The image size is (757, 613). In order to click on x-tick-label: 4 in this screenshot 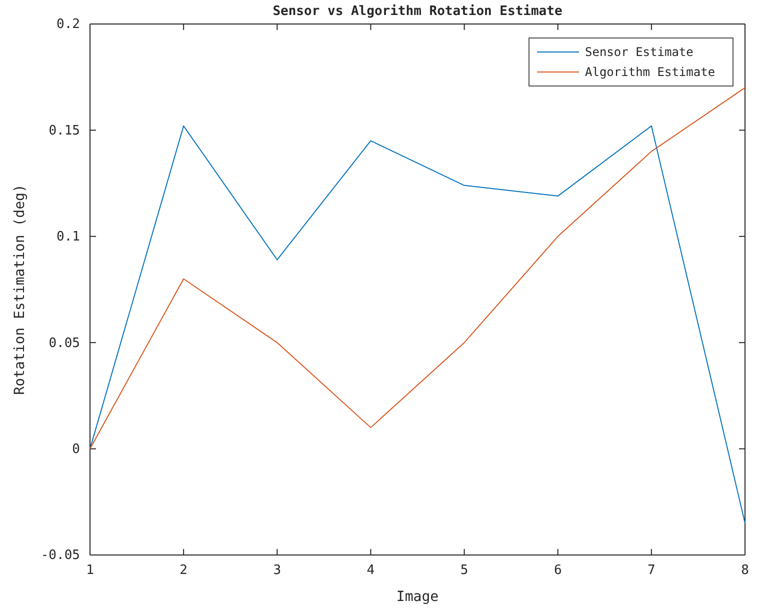, I will do `click(370, 570)`.